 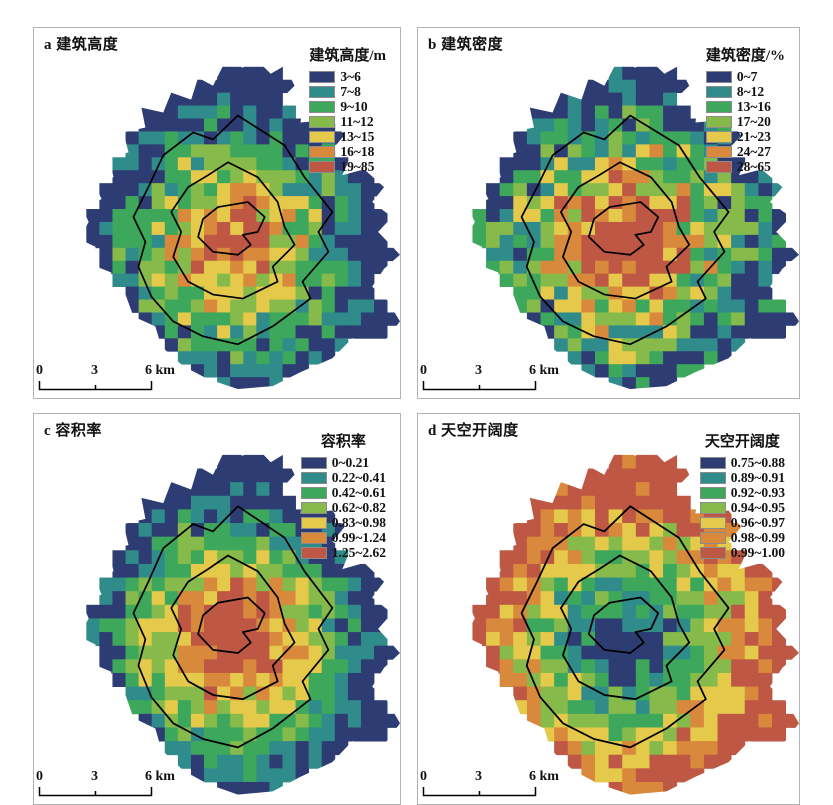 I want to click on legend-rows: 0~7 8~12 13~16 17~20 21~23 24~27 28~65, so click(x=745, y=121).